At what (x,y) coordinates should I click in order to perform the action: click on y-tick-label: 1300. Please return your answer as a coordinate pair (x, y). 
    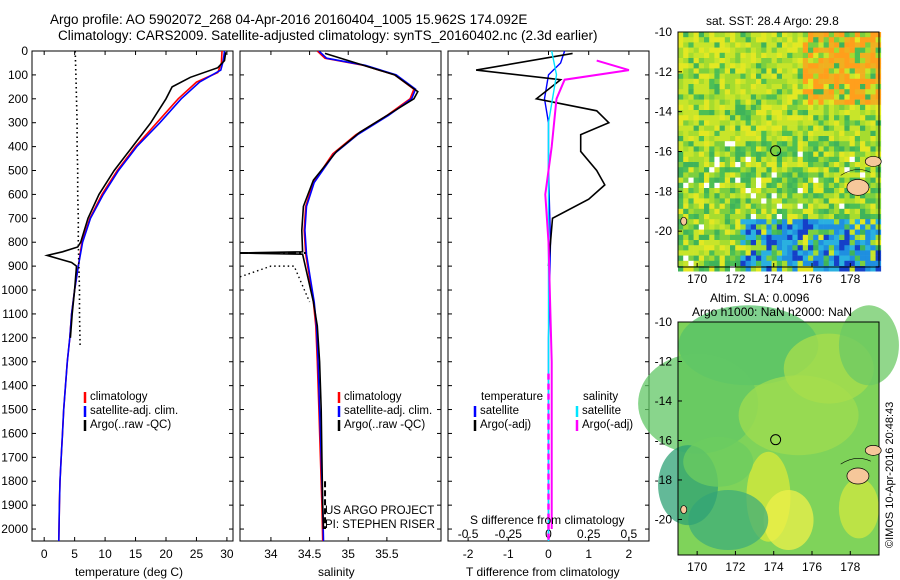
    Looking at the image, I should click on (14, 362).